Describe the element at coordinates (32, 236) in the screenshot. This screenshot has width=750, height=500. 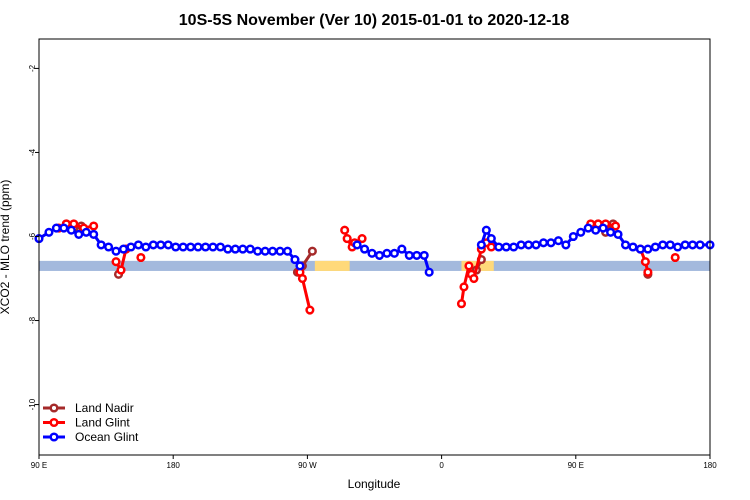
I see `y-tick-label: -6` at that location.